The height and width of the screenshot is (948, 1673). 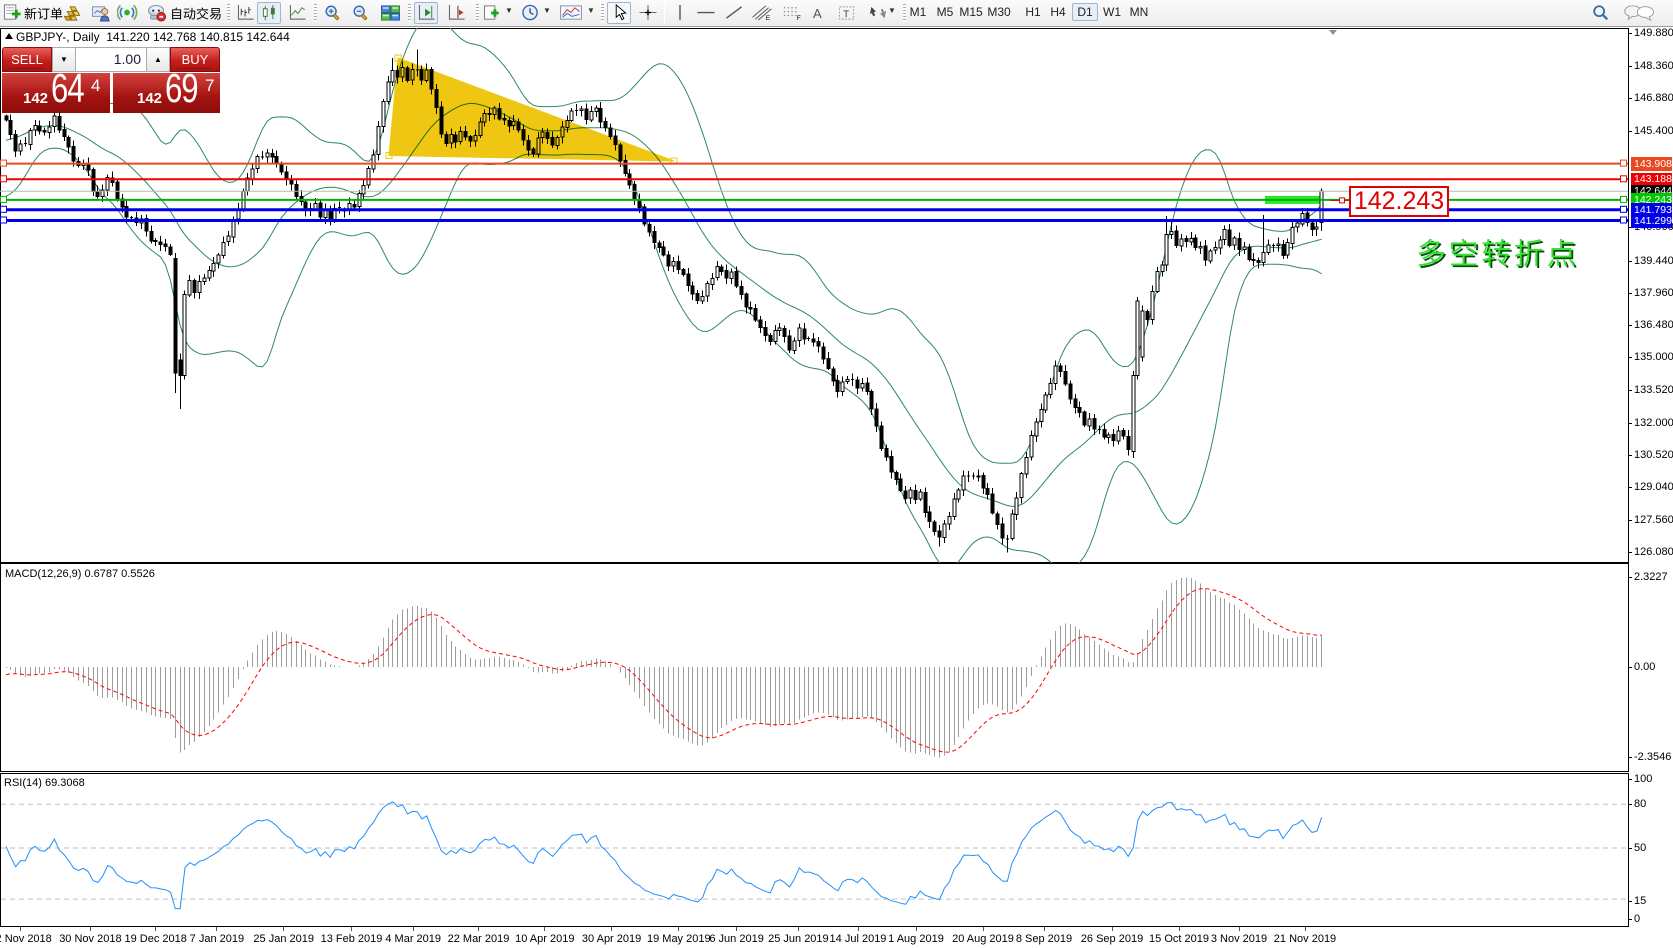 I want to click on svg-text: F, so click(x=799, y=18).